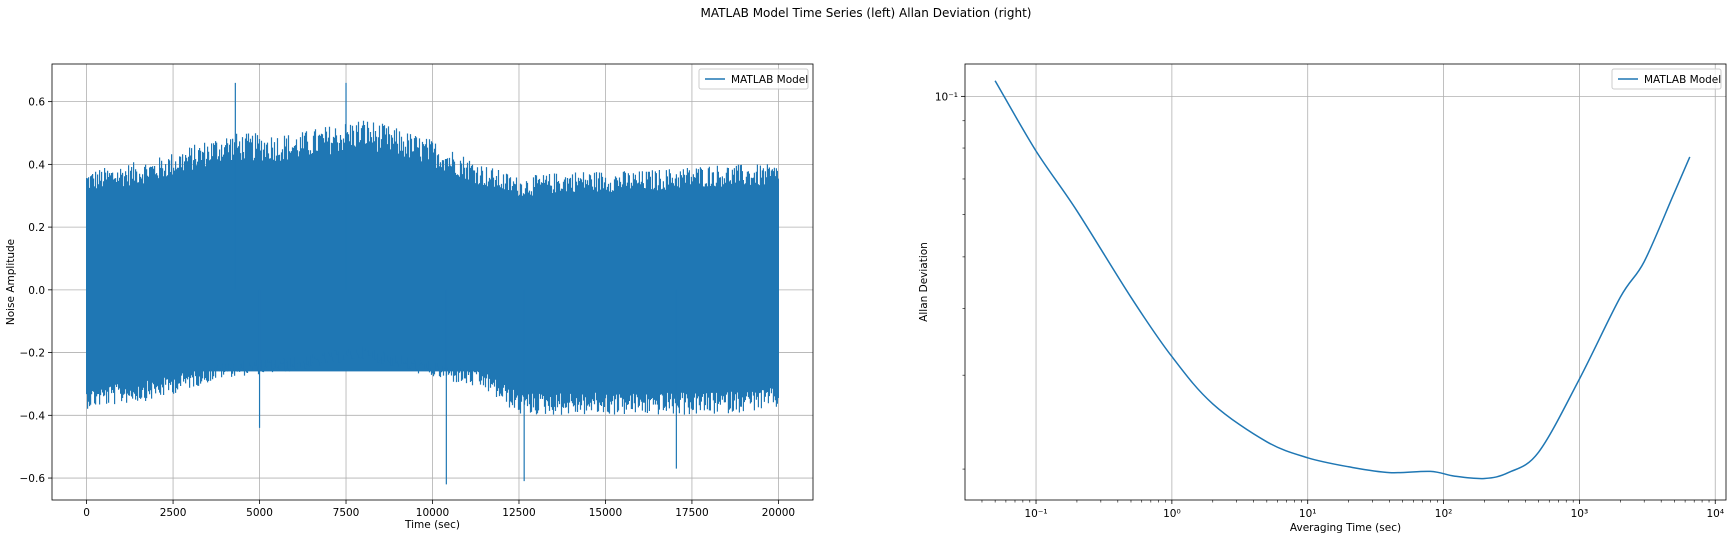  I want to click on left-y-tick-label: −0.6, so click(33, 479).